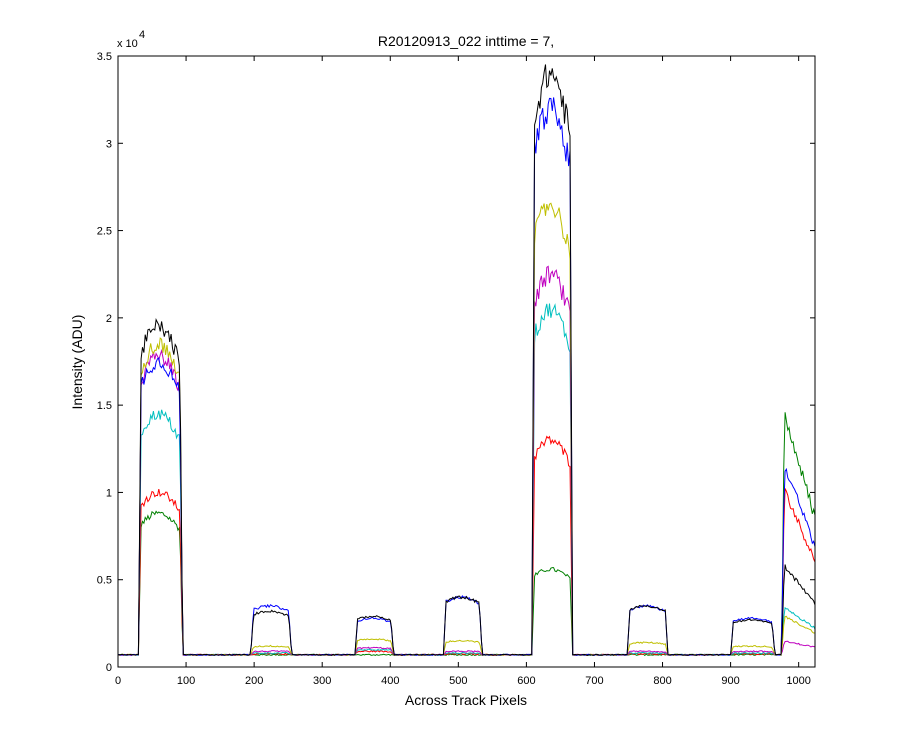  What do you see at coordinates (109, 319) in the screenshot?
I see `y-tick-label: 2` at bounding box center [109, 319].